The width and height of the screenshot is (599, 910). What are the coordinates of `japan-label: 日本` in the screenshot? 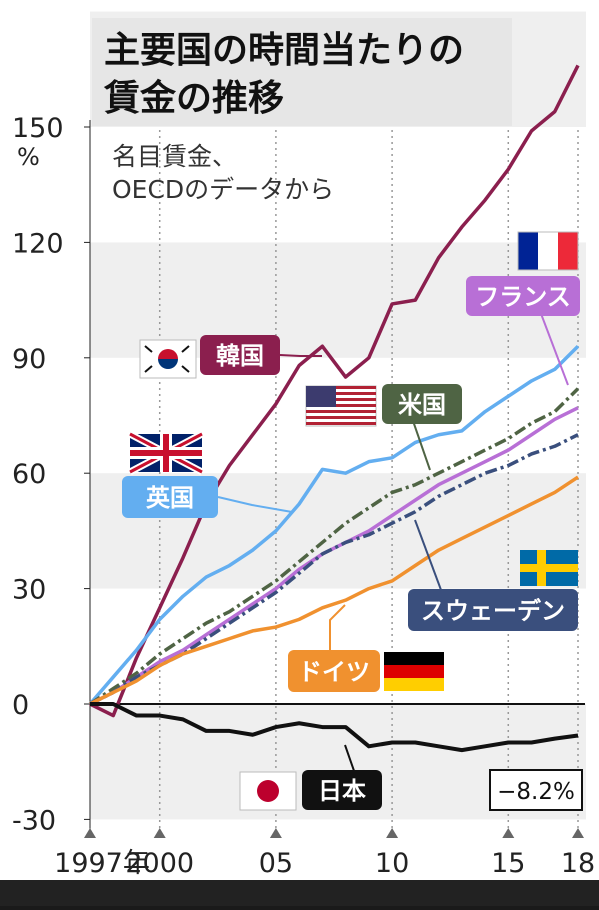 It's located at (342, 791).